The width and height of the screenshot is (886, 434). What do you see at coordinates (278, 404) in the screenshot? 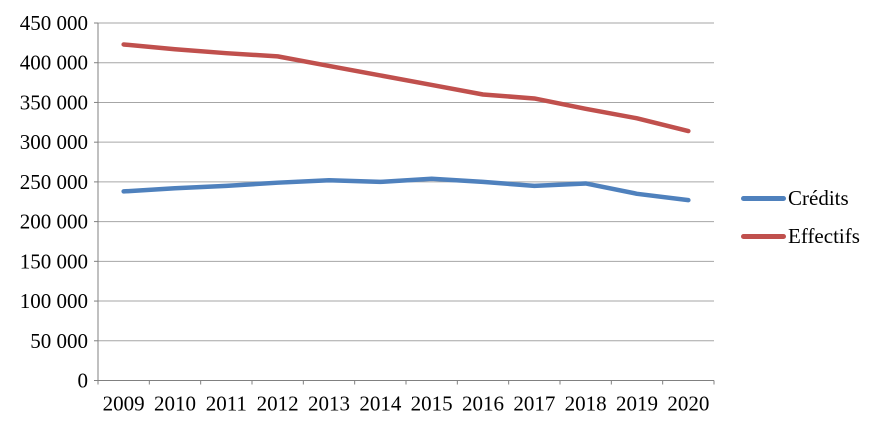
I see `x-tick-label: 2012` at bounding box center [278, 404].